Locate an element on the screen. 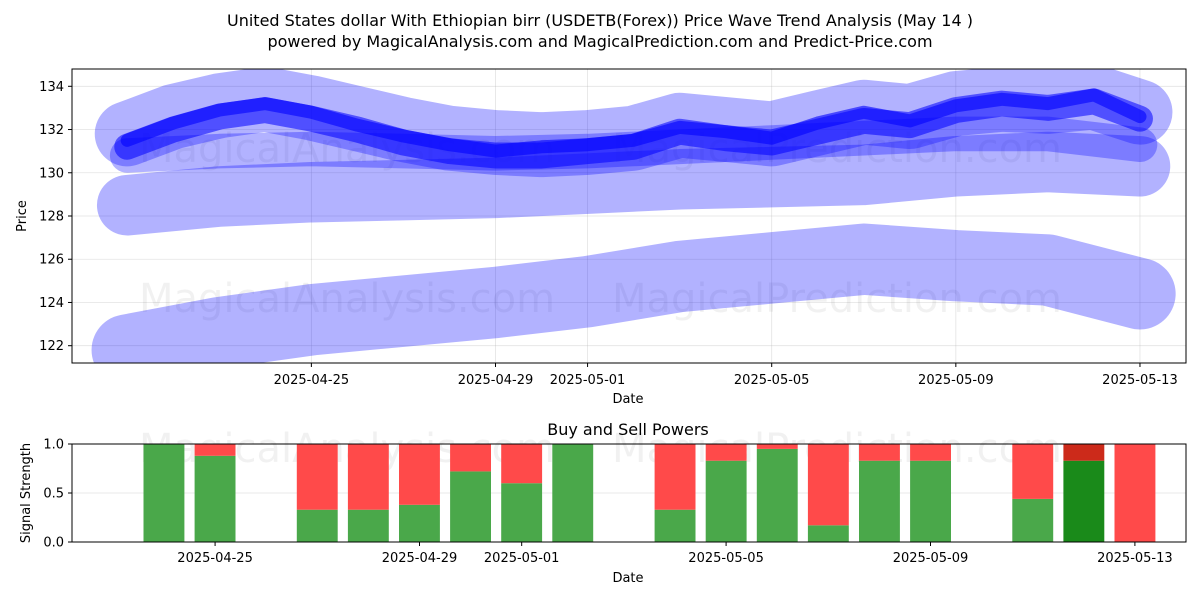  buy-sell-y-tick-label: 0.0 is located at coordinates (53, 543).